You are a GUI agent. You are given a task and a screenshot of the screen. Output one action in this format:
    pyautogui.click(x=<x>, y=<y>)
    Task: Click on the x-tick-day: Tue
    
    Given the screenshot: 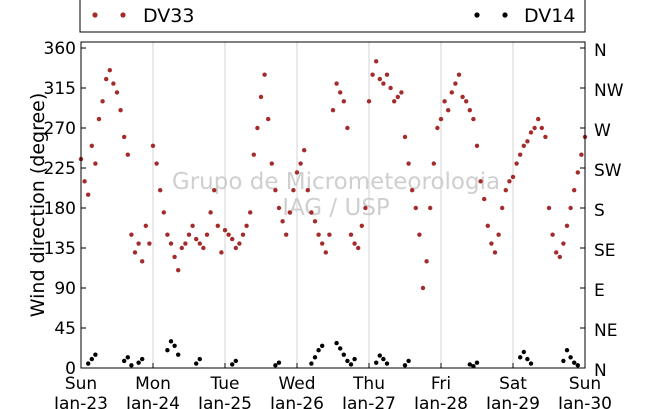 What is the action you would take?
    pyautogui.click(x=224, y=384)
    